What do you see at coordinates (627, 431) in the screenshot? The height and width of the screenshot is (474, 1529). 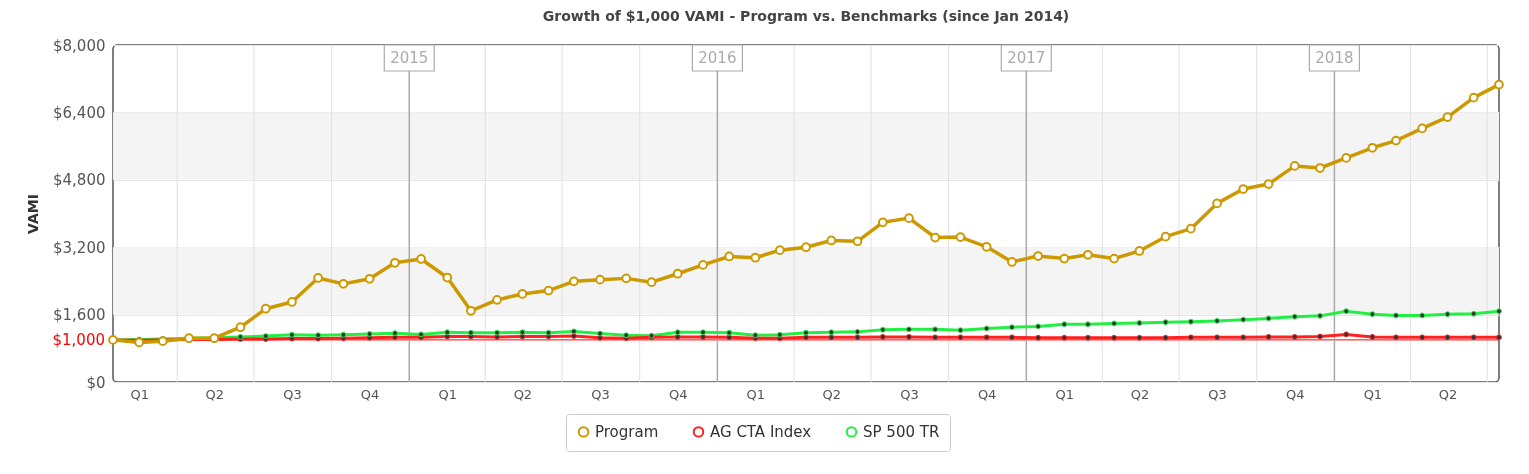 I see `legend-label: Program` at bounding box center [627, 431].